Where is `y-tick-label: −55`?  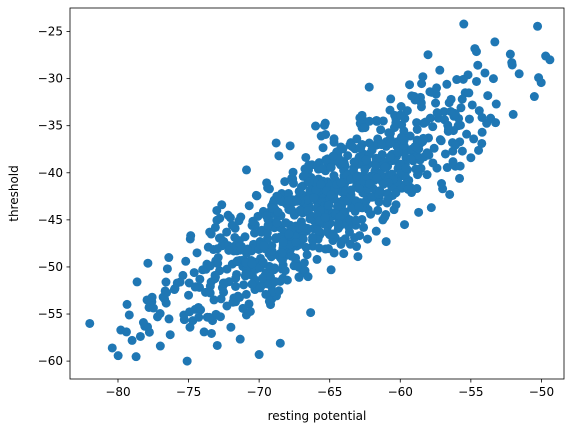
y-tick-label: −55 is located at coordinates (50, 314).